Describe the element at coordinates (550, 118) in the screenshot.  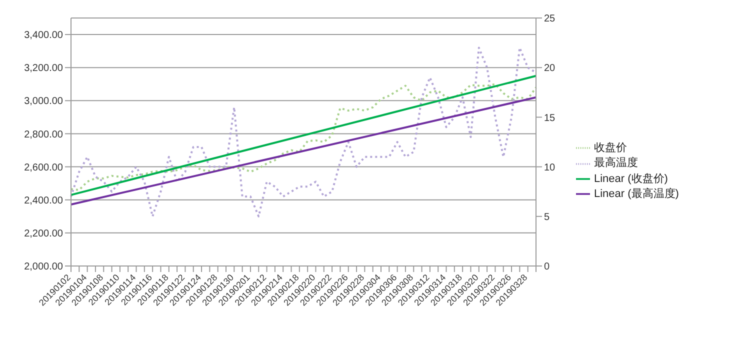
I see `y2-tick-label: 15` at that location.